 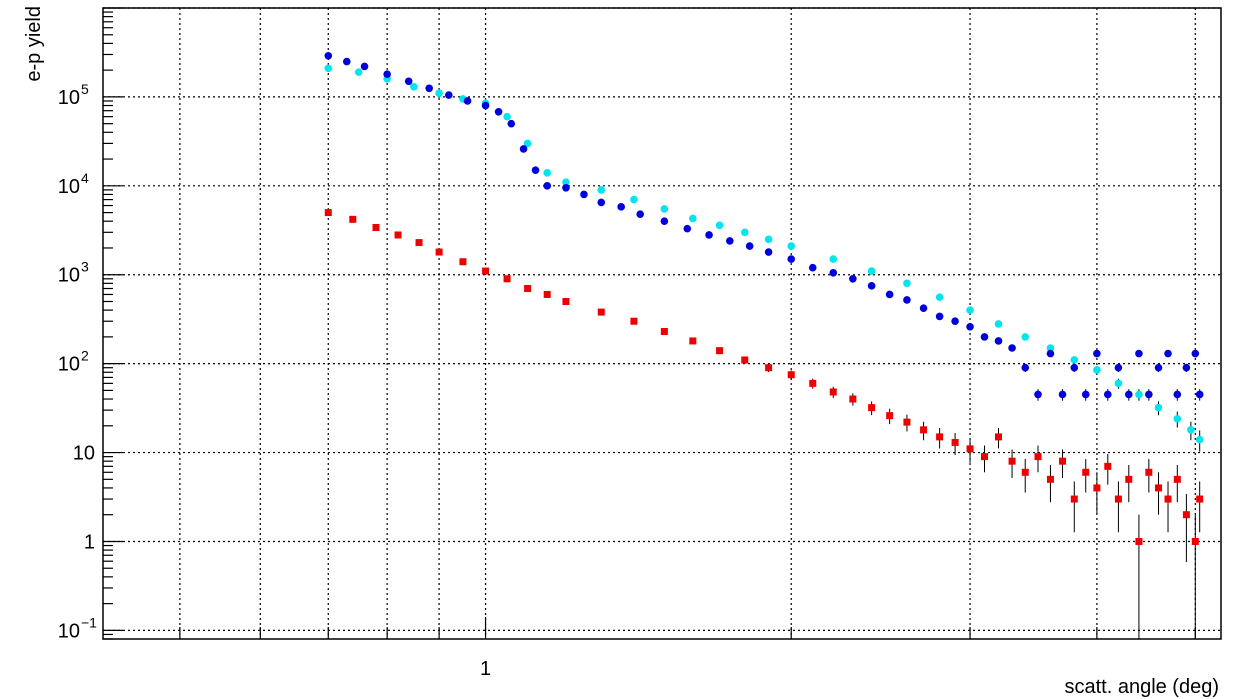 What do you see at coordinates (89, 622) in the screenshot?
I see `y-tick-exponent: −1` at bounding box center [89, 622].